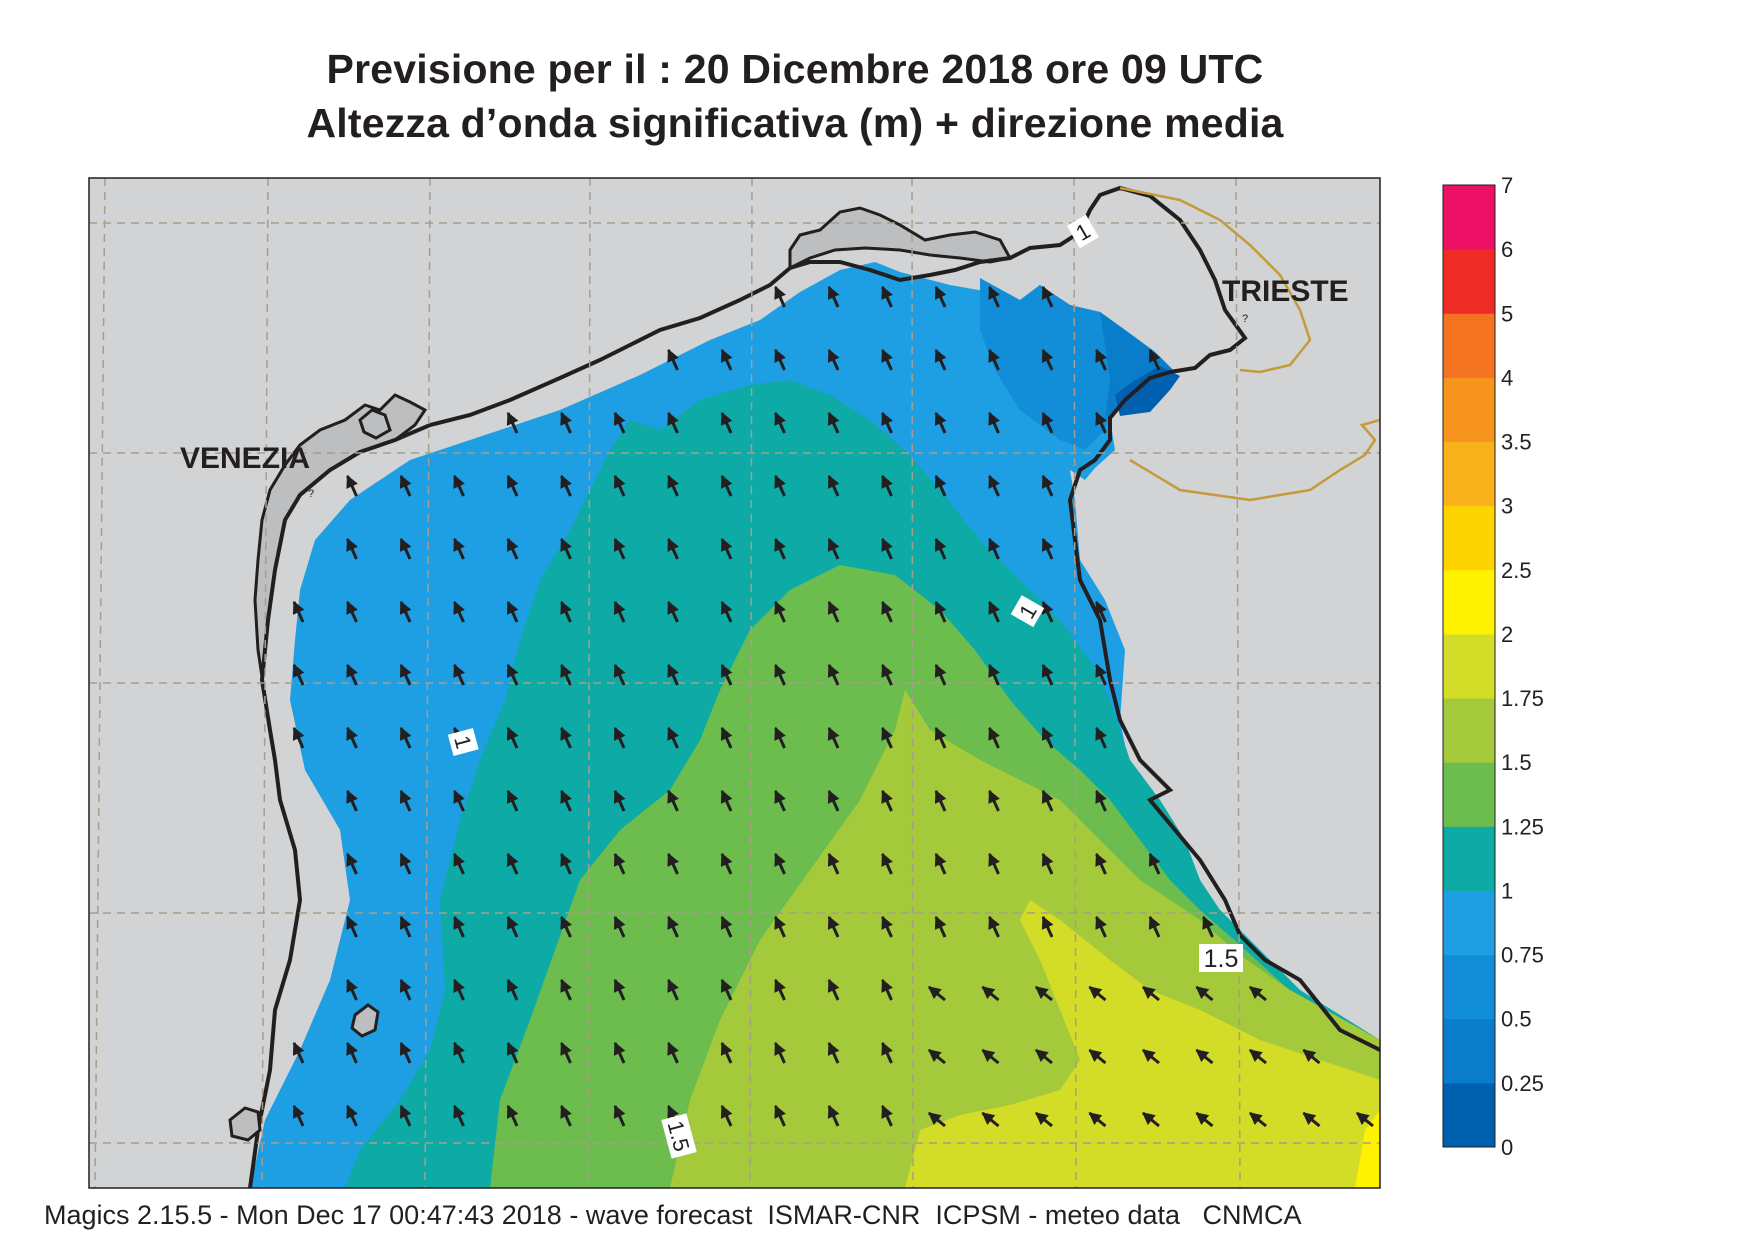 Image resolution: width=1755 pixels, height=1242 pixels. I want to click on legend-tick-label: 7, so click(1507, 185).